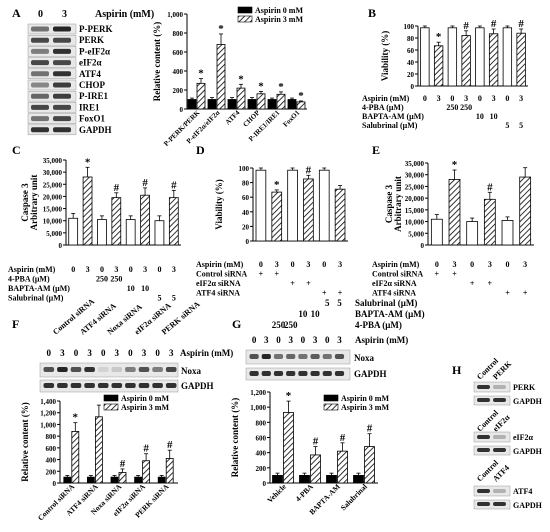 Image resolution: width=550 pixels, height=532 pixels. What do you see at coordinates (95, 130) in the screenshot?
I see `blot-label: GAPDH` at bounding box center [95, 130].